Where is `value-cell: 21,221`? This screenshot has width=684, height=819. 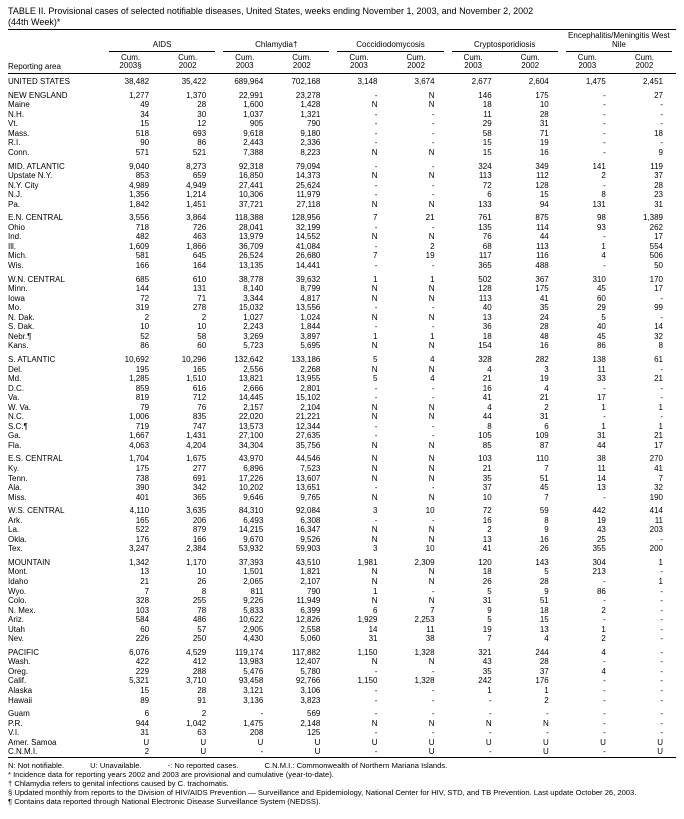 value-cell: 21,221 is located at coordinates (308, 417).